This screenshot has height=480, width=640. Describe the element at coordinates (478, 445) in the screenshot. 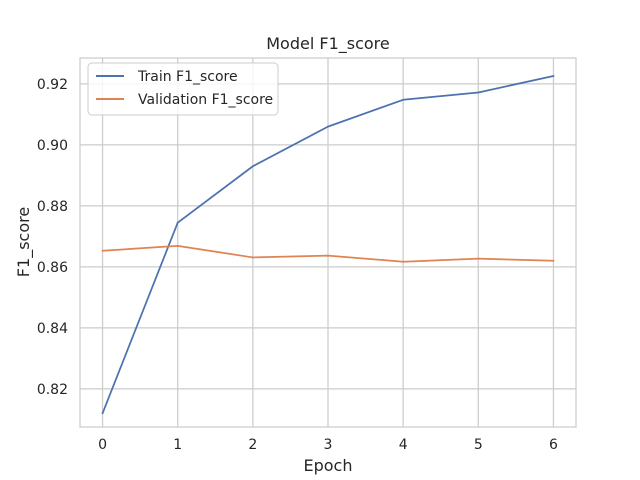

I see `x-tick-label: 5` at that location.